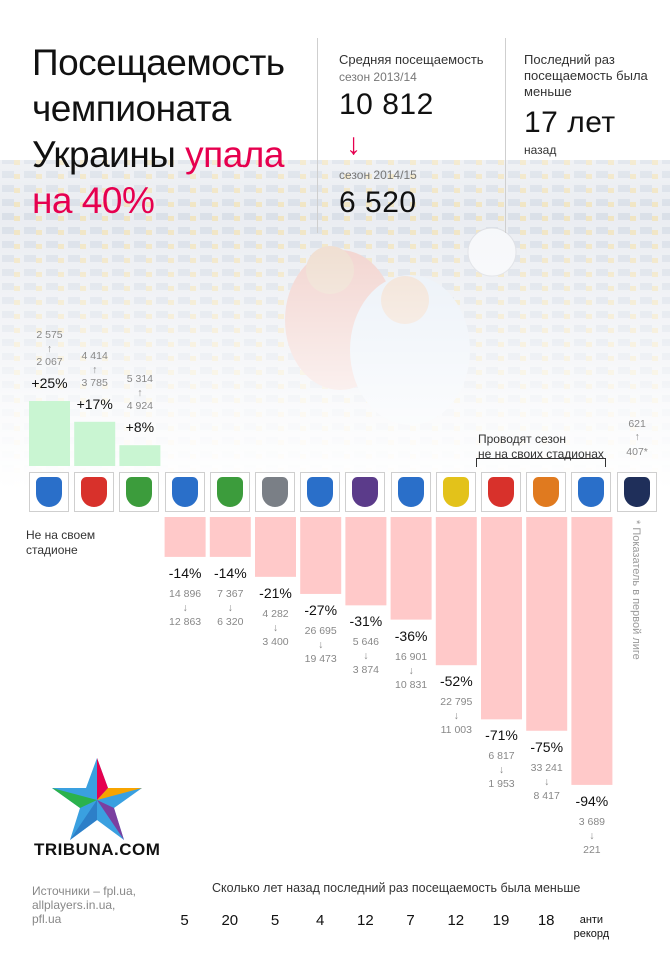  Describe the element at coordinates (636, 590) in the screenshot. I see `footnote: * Показатель в первой лиге` at that location.